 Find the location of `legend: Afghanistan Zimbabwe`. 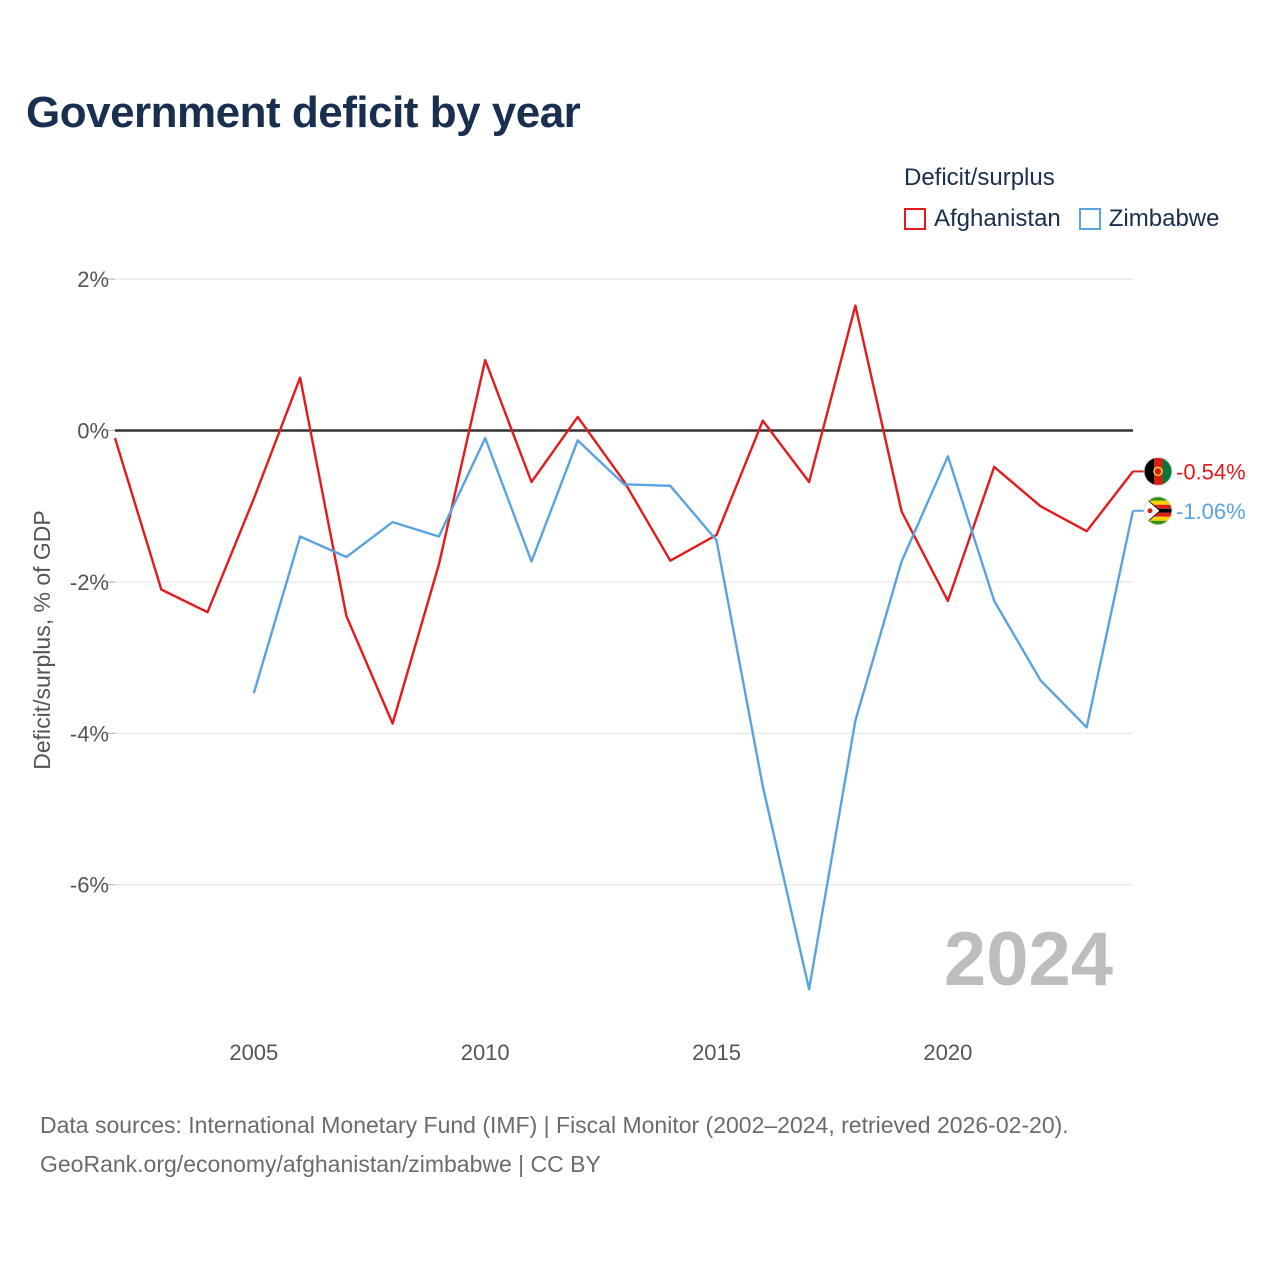

legend: Afghanistan Zimbabwe is located at coordinates (1070, 219).